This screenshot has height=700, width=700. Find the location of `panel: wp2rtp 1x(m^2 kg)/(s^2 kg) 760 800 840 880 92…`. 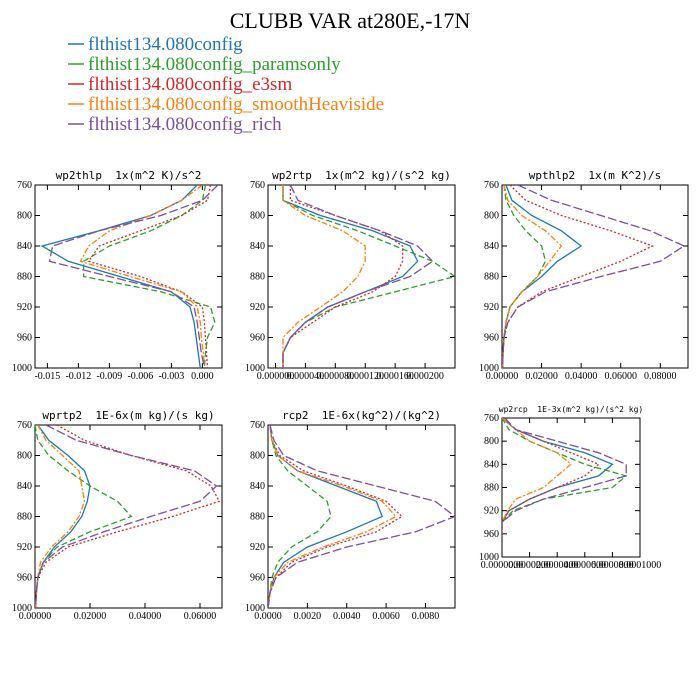

panel: wp2rtp 1x(m^2 kg)/(s^2 kg) 760 800 840 880 92… is located at coordinates (350, 275).